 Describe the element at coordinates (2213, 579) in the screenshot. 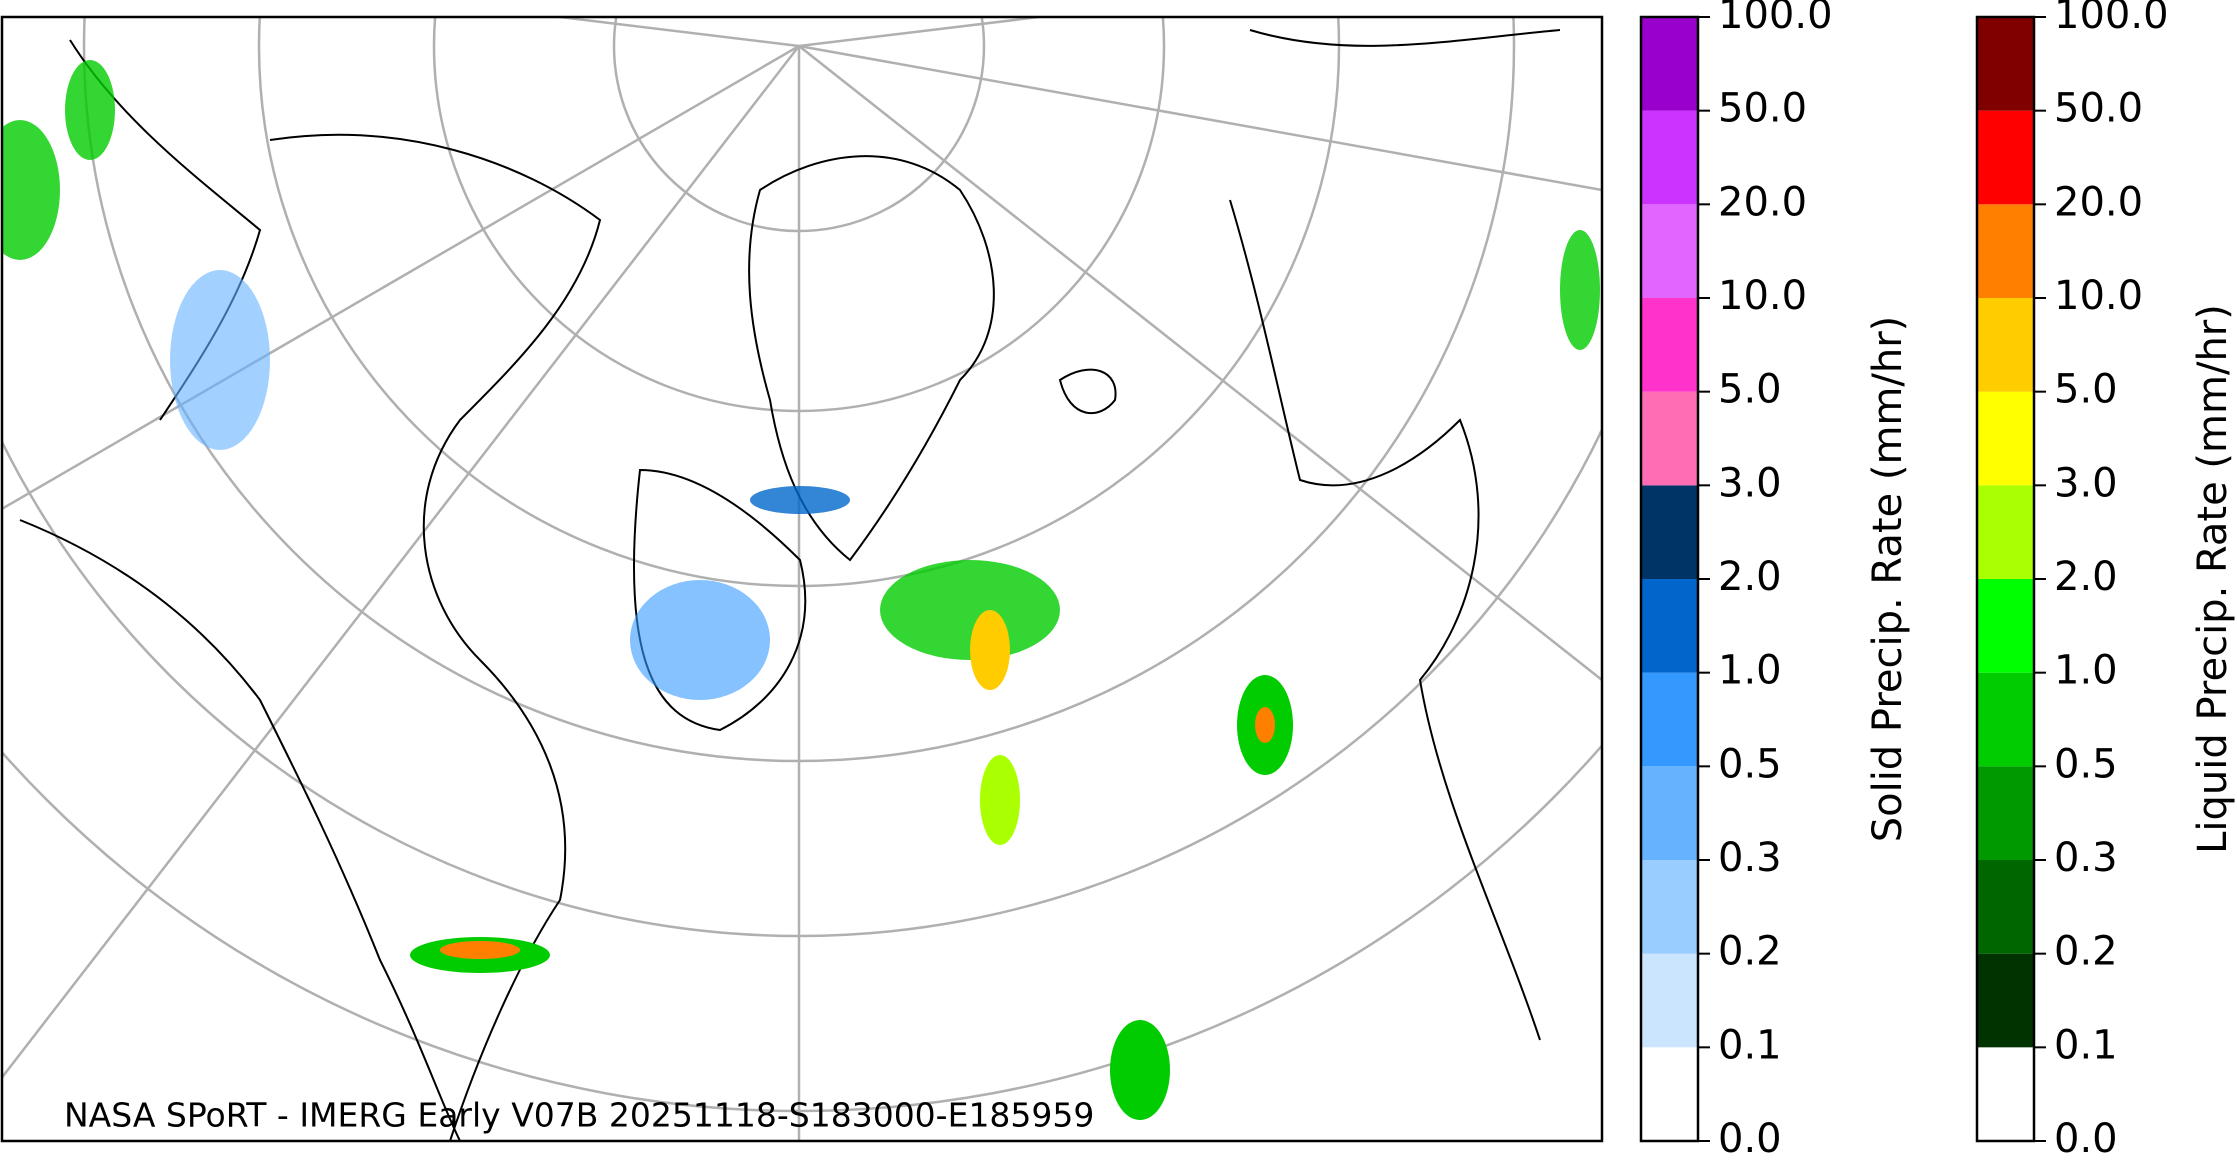

I see `colorbar-label: Liquid Precip. Rate (mm/hr)` at that location.